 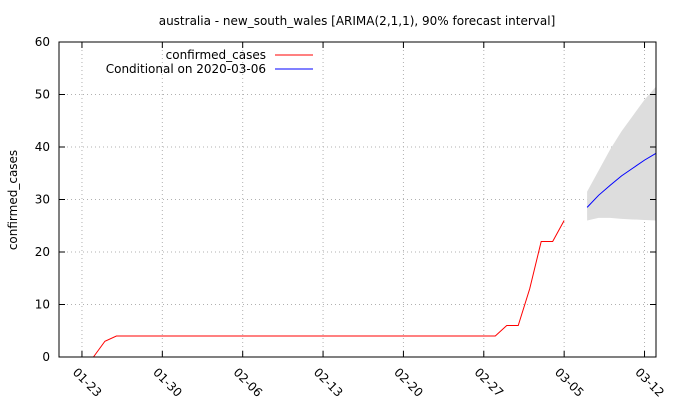 What do you see at coordinates (569, 382) in the screenshot?
I see `x-tick-label: 03-05` at bounding box center [569, 382].